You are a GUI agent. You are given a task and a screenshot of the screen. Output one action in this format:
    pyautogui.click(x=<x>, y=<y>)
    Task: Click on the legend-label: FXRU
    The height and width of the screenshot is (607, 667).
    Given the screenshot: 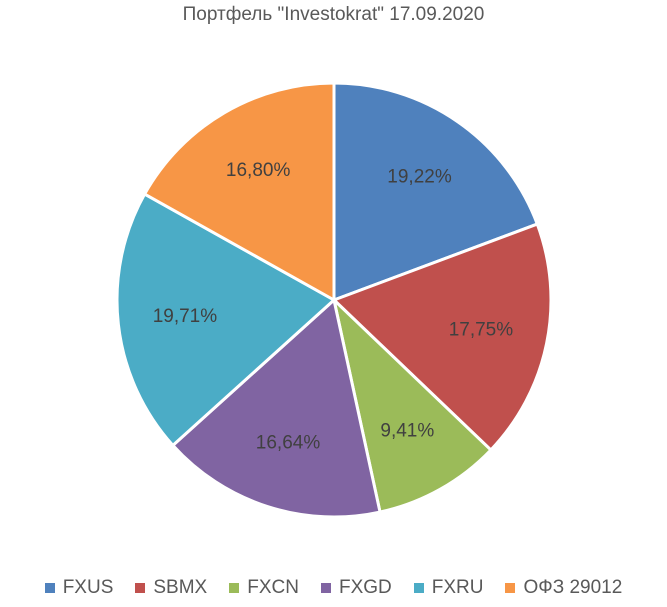 What is the action you would take?
    pyautogui.click(x=457, y=587)
    